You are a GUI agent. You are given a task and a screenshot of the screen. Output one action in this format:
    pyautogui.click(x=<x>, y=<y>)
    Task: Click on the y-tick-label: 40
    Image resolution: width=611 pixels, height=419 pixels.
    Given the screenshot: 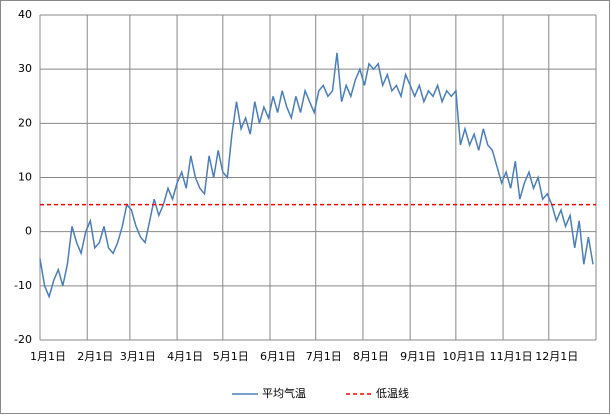 What is the action you would take?
    pyautogui.click(x=25, y=14)
    